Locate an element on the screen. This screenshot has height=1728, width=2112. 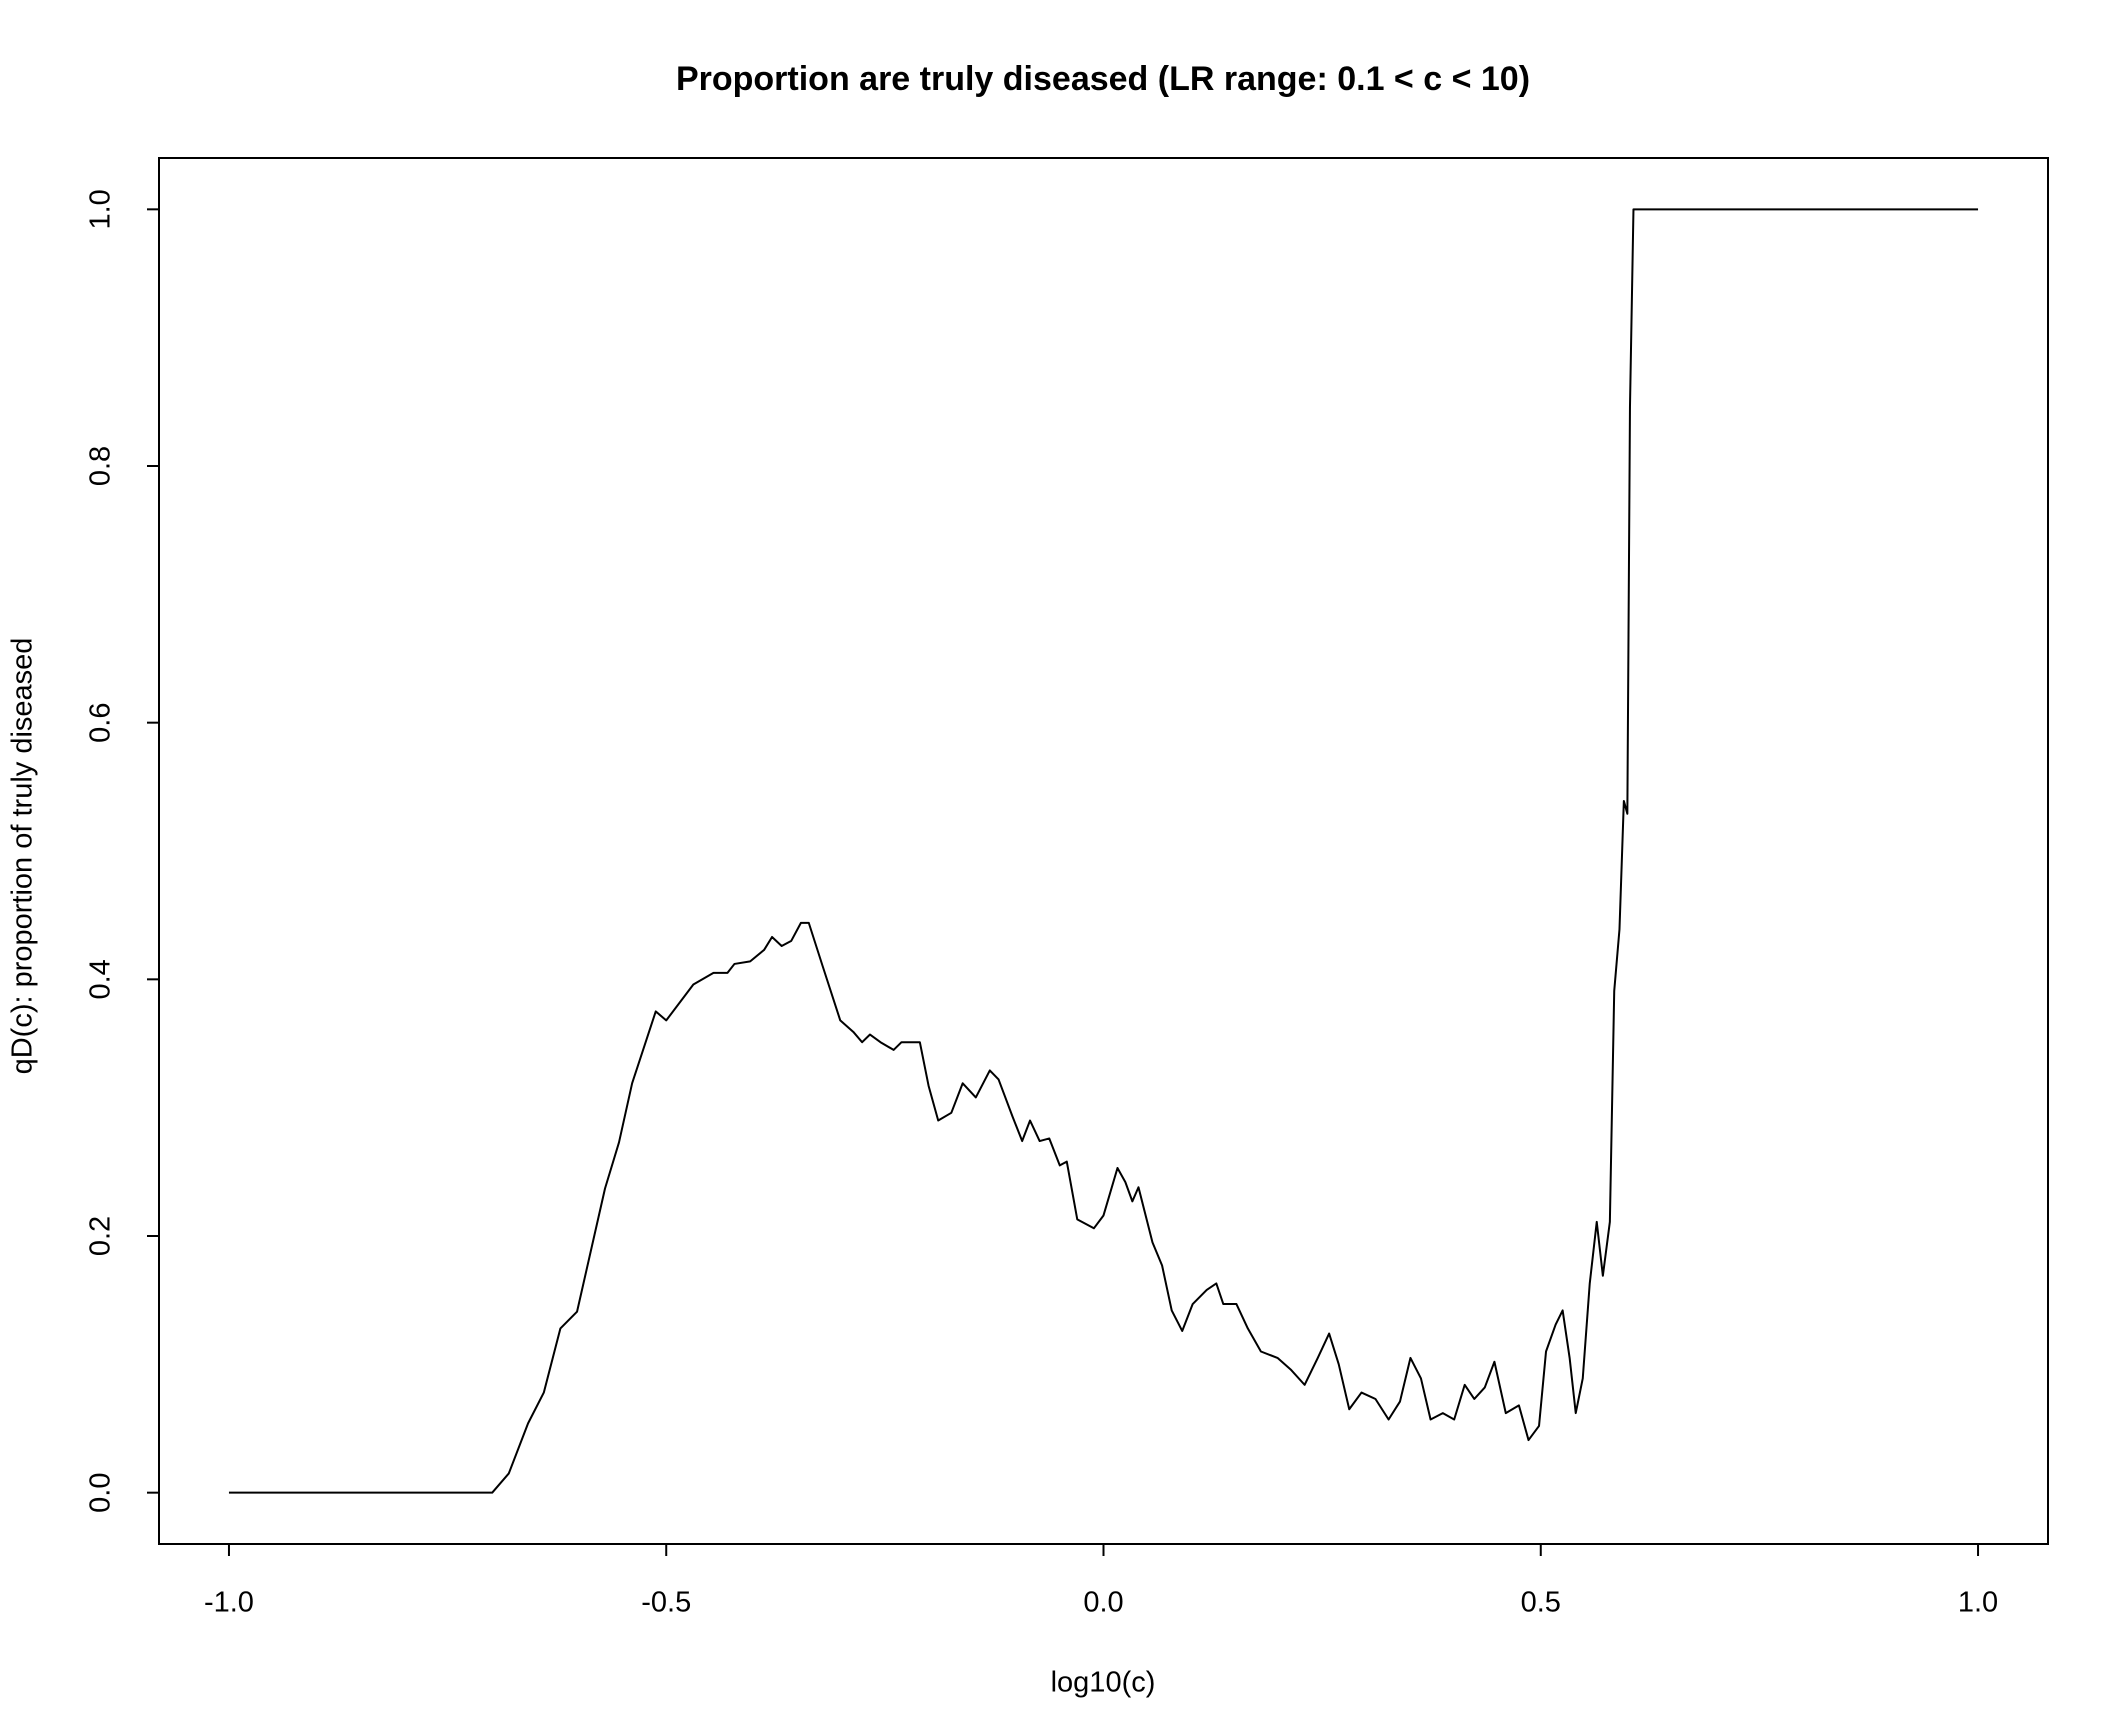
x-tick-label: 0.0 is located at coordinates (1103, 1603).